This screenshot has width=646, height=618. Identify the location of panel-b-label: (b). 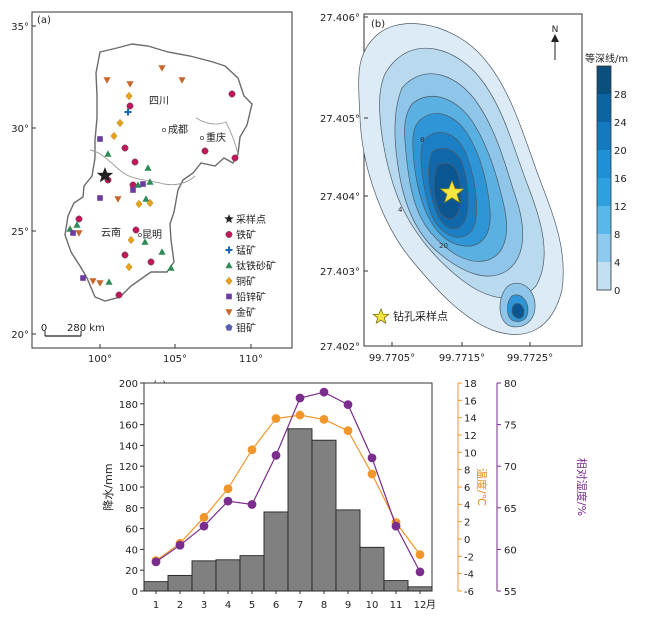
(378, 24).